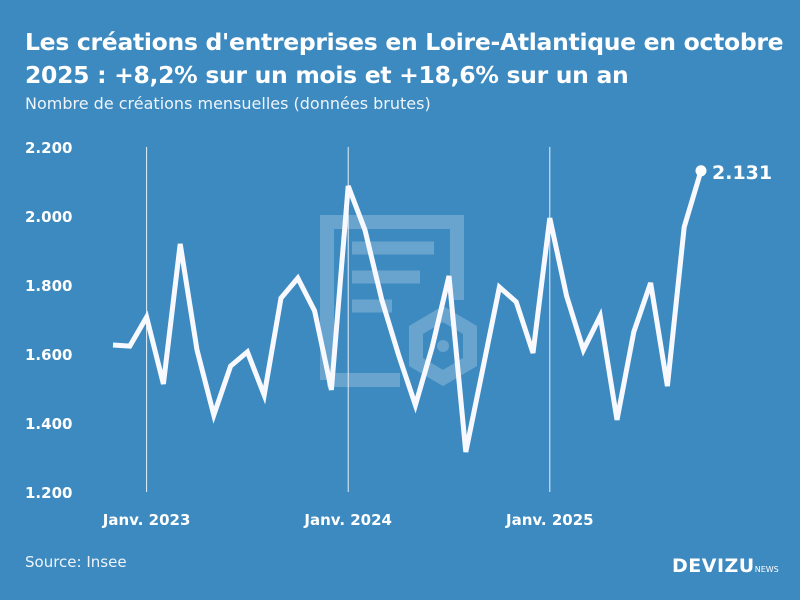  What do you see at coordinates (398, 301) in the screenshot?
I see `document-watermark-icon` at bounding box center [398, 301].